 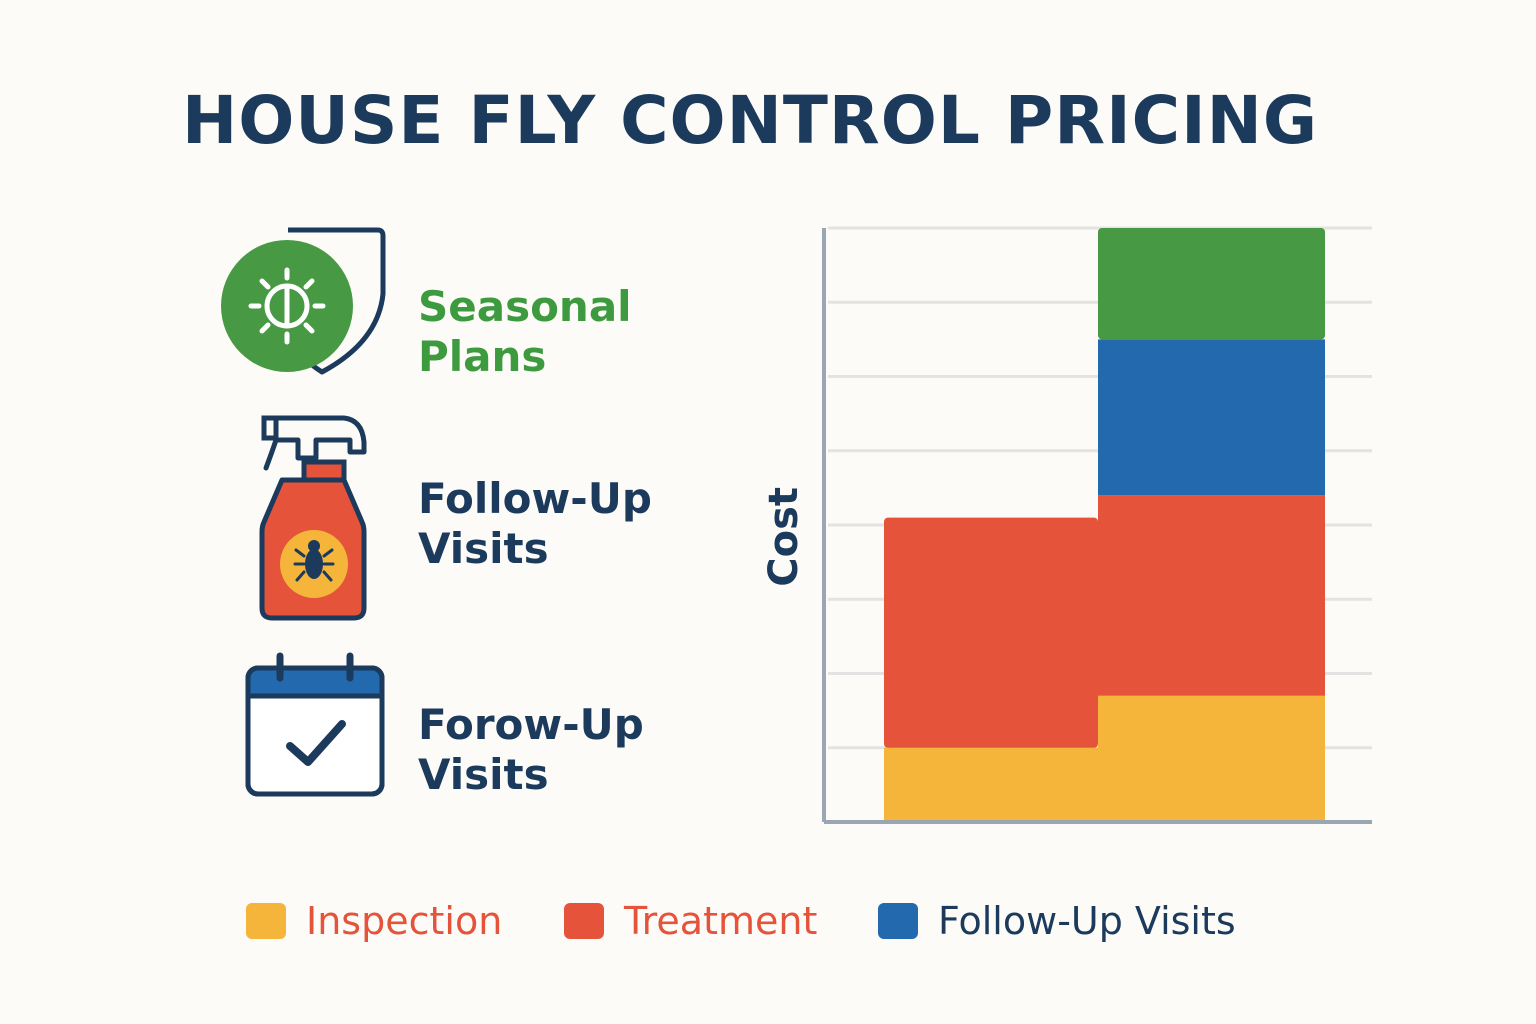 What do you see at coordinates (314, 519) in the screenshot?
I see `spray-bottle-icon` at bounding box center [314, 519].